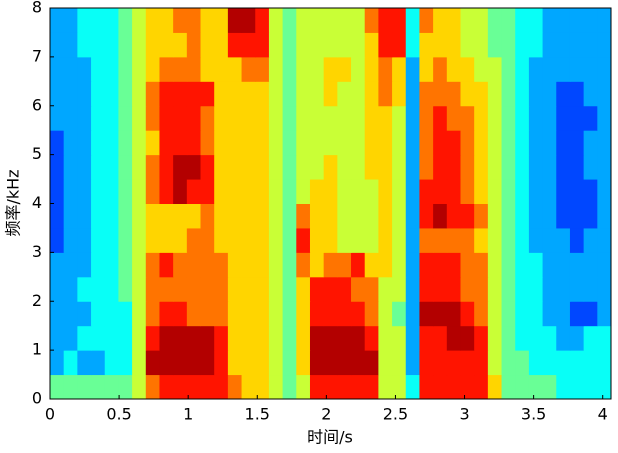 The width and height of the screenshot is (618, 453). What do you see at coordinates (464, 414) in the screenshot?
I see `x-tick-label: 3` at bounding box center [464, 414].